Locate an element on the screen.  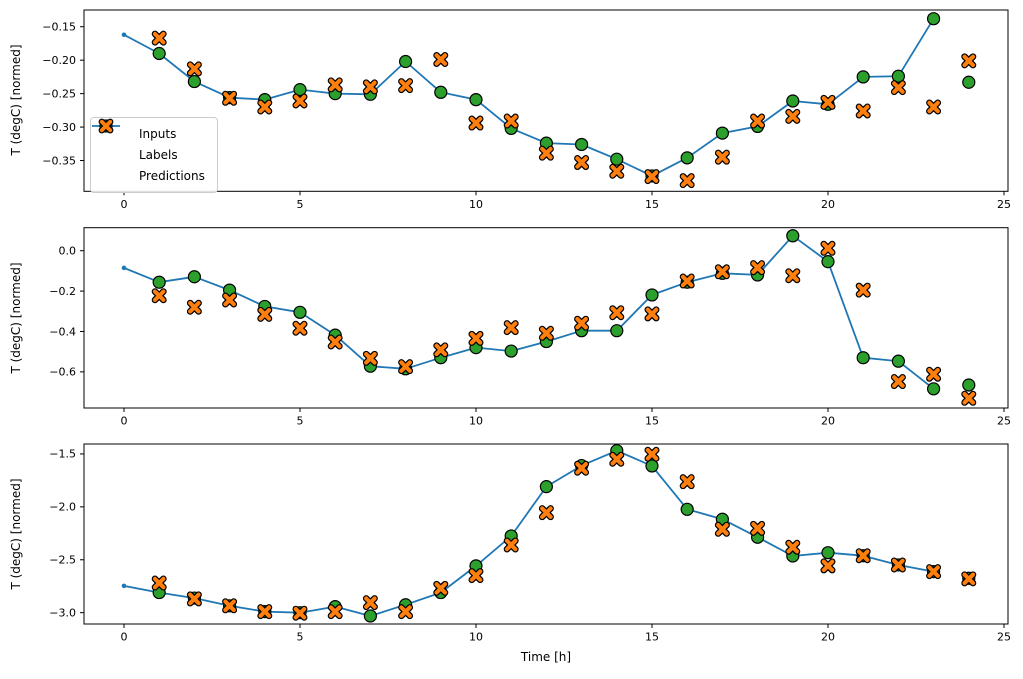
y-axis-label-subplot-2: T (degC) [normed] is located at coordinates (16, 318).